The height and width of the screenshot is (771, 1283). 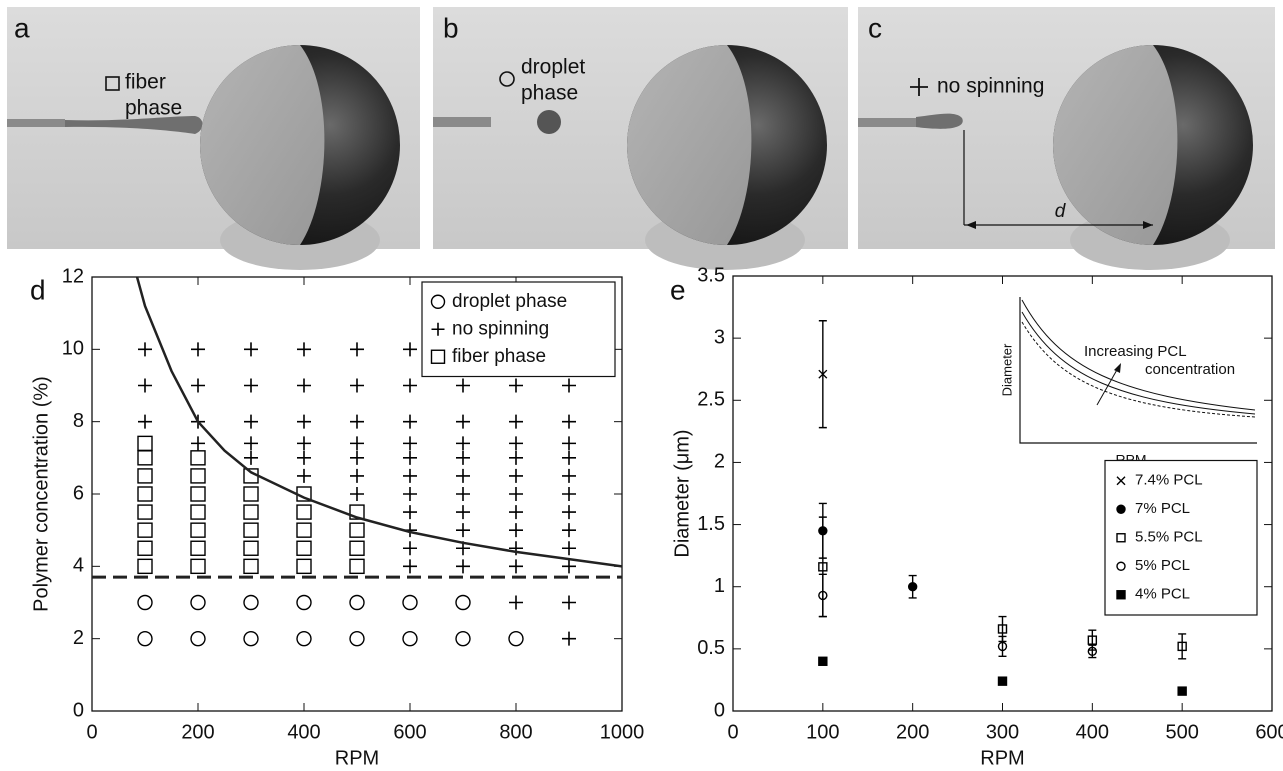 What do you see at coordinates (822, 732) in the screenshot?
I see `x-tick-label: 100` at bounding box center [822, 732].